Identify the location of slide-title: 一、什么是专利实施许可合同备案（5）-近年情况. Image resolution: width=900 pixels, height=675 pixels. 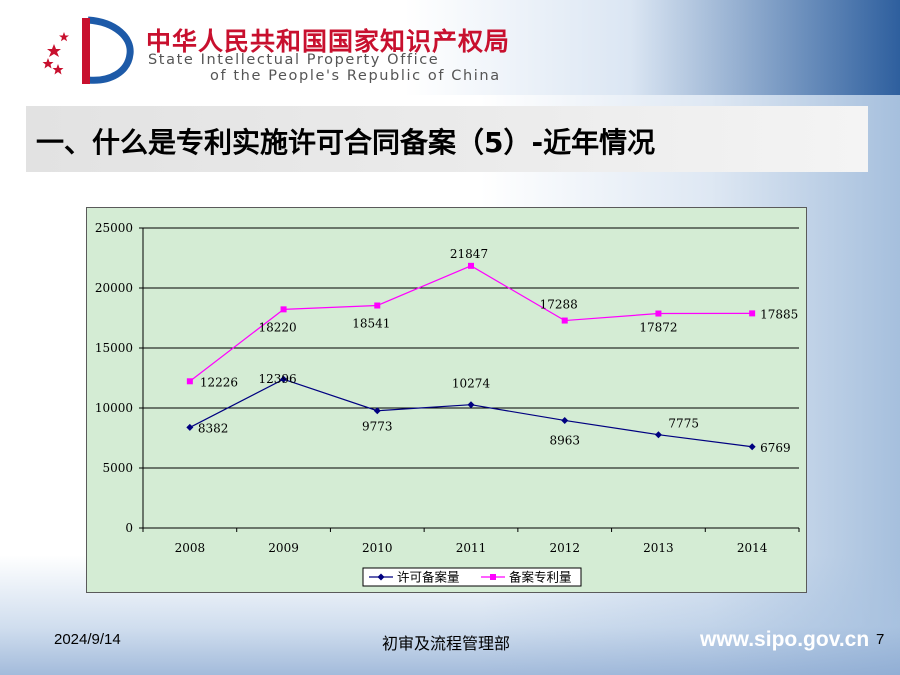
(346, 142).